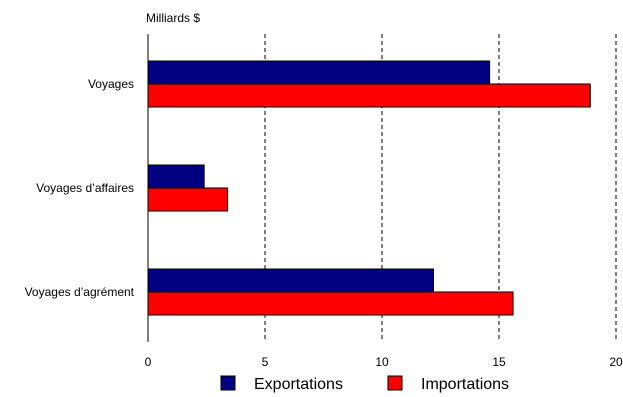  What do you see at coordinates (499, 362) in the screenshot?
I see `x-tick-label: 15` at bounding box center [499, 362].